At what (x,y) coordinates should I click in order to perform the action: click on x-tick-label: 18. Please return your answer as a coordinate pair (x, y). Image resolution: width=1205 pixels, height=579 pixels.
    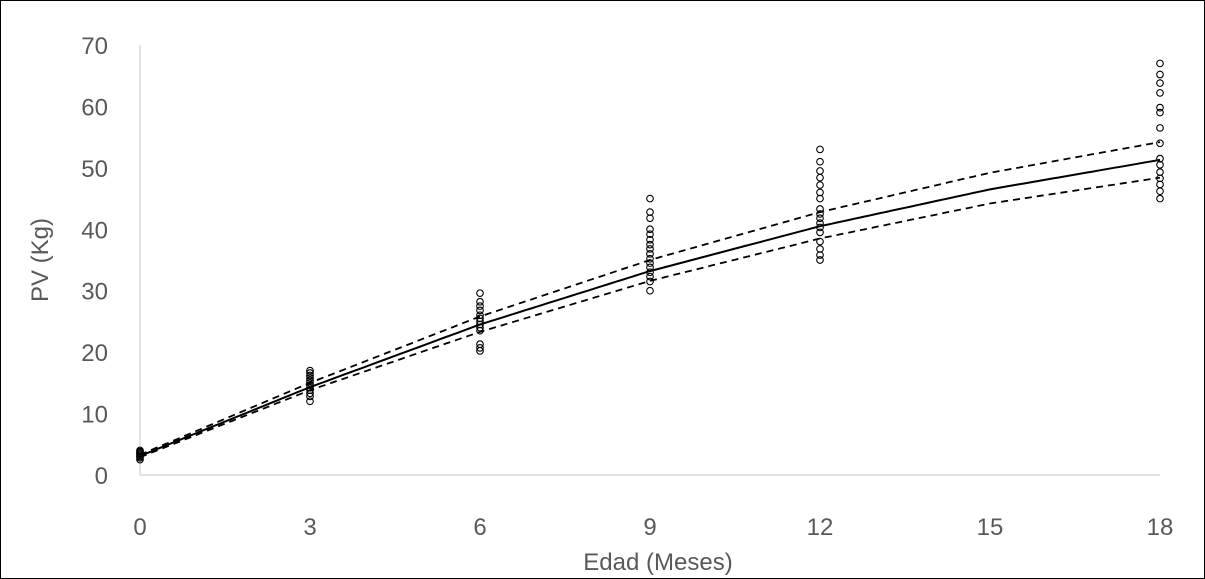
    Looking at the image, I should click on (1160, 527).